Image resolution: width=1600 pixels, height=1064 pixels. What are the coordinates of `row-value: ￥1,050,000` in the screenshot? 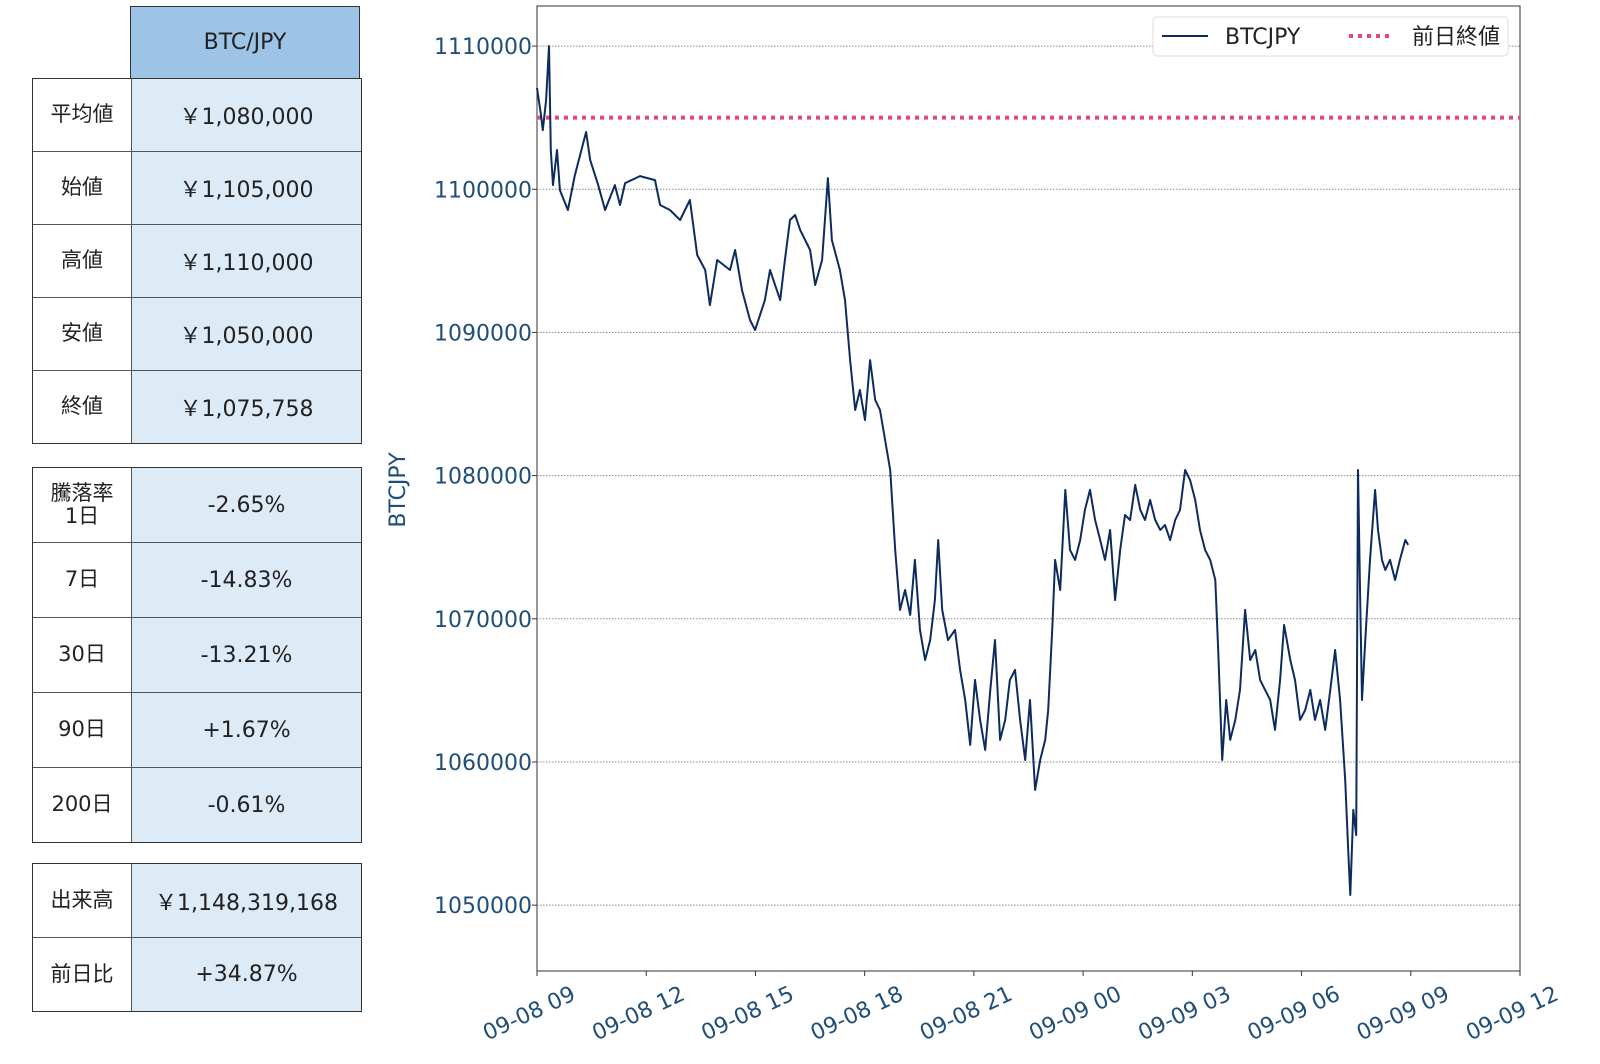 It's located at (246, 334).